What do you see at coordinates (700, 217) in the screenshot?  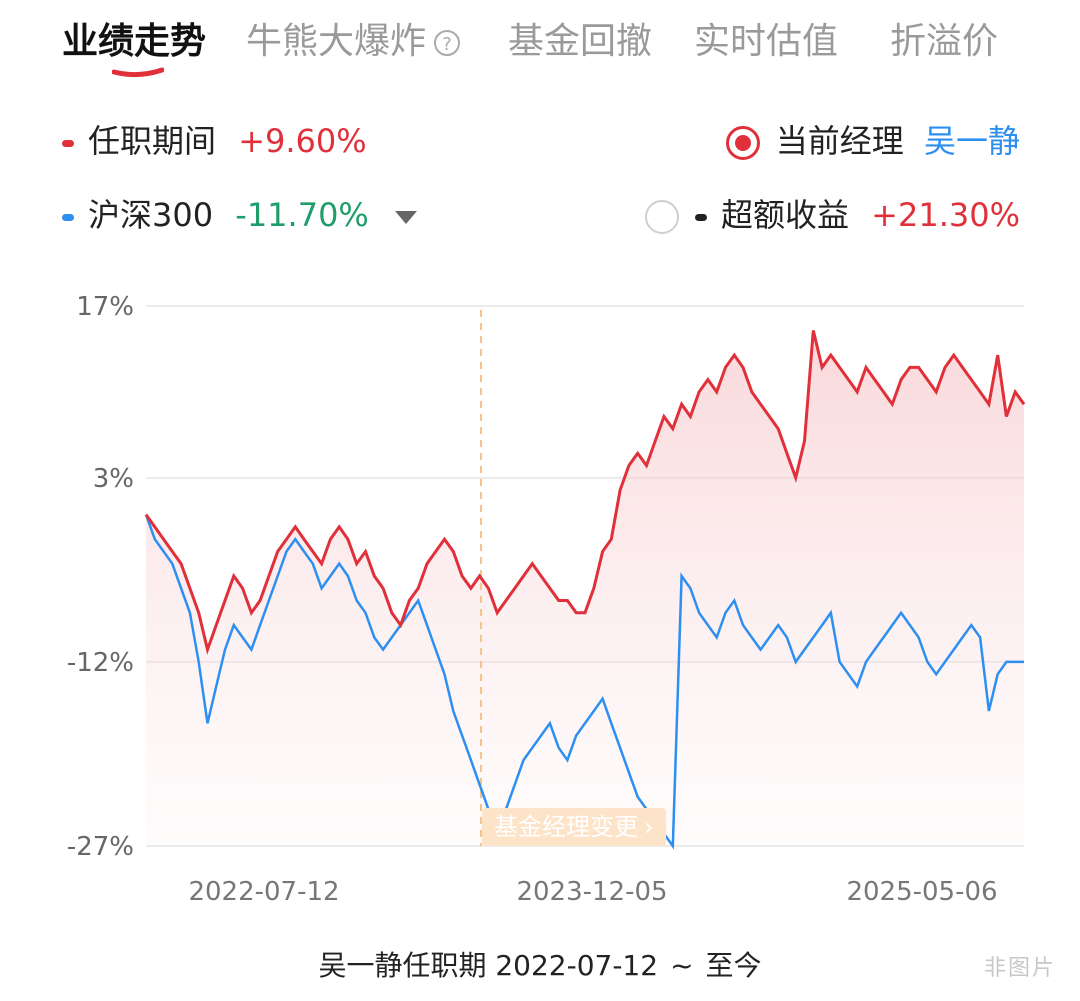 I see `black-dot-icon` at bounding box center [700, 217].